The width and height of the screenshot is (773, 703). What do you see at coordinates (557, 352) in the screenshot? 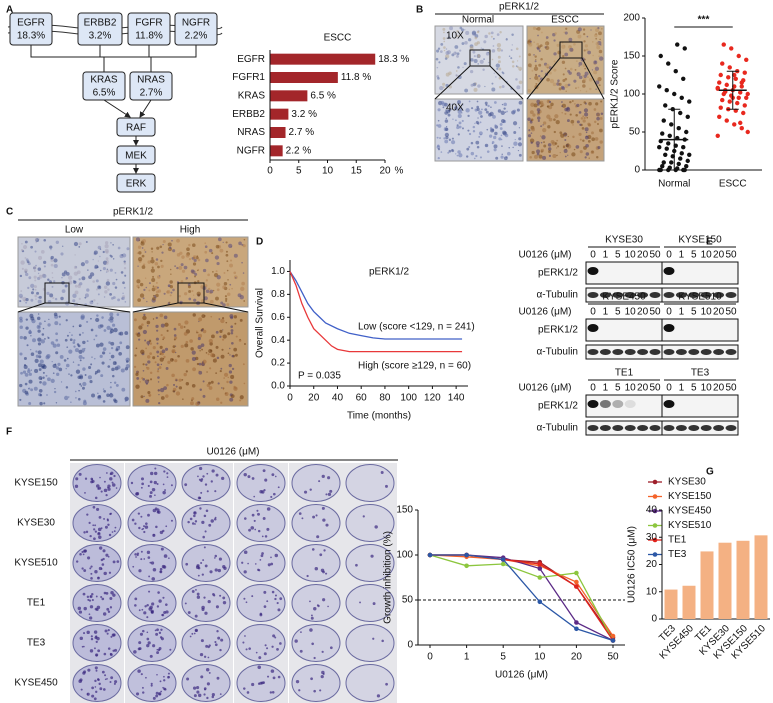
I see `row-label: α-Tubulin` at bounding box center [557, 352].